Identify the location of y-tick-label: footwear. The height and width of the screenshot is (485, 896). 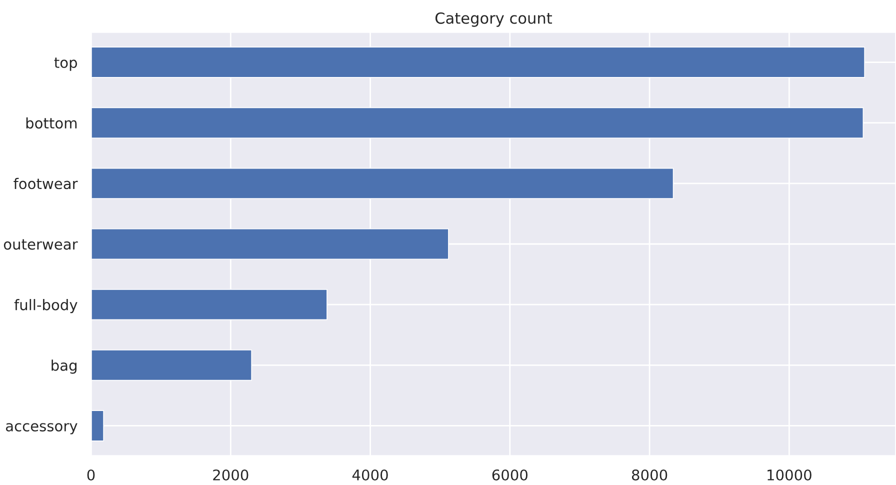
(46, 184).